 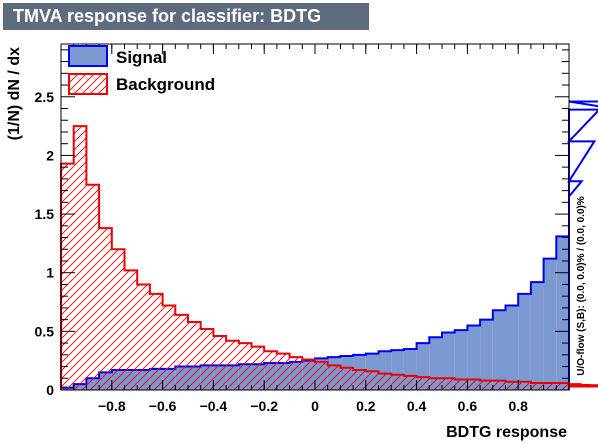 What do you see at coordinates (45, 214) in the screenshot?
I see `y-tick-label: 1.5` at bounding box center [45, 214].